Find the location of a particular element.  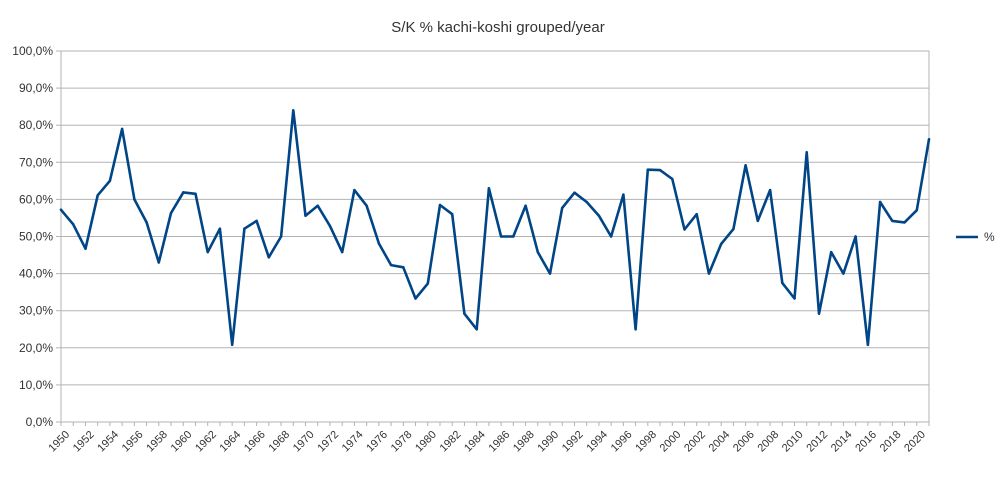

x-tick-label: 1988 is located at coordinates (524, 442).